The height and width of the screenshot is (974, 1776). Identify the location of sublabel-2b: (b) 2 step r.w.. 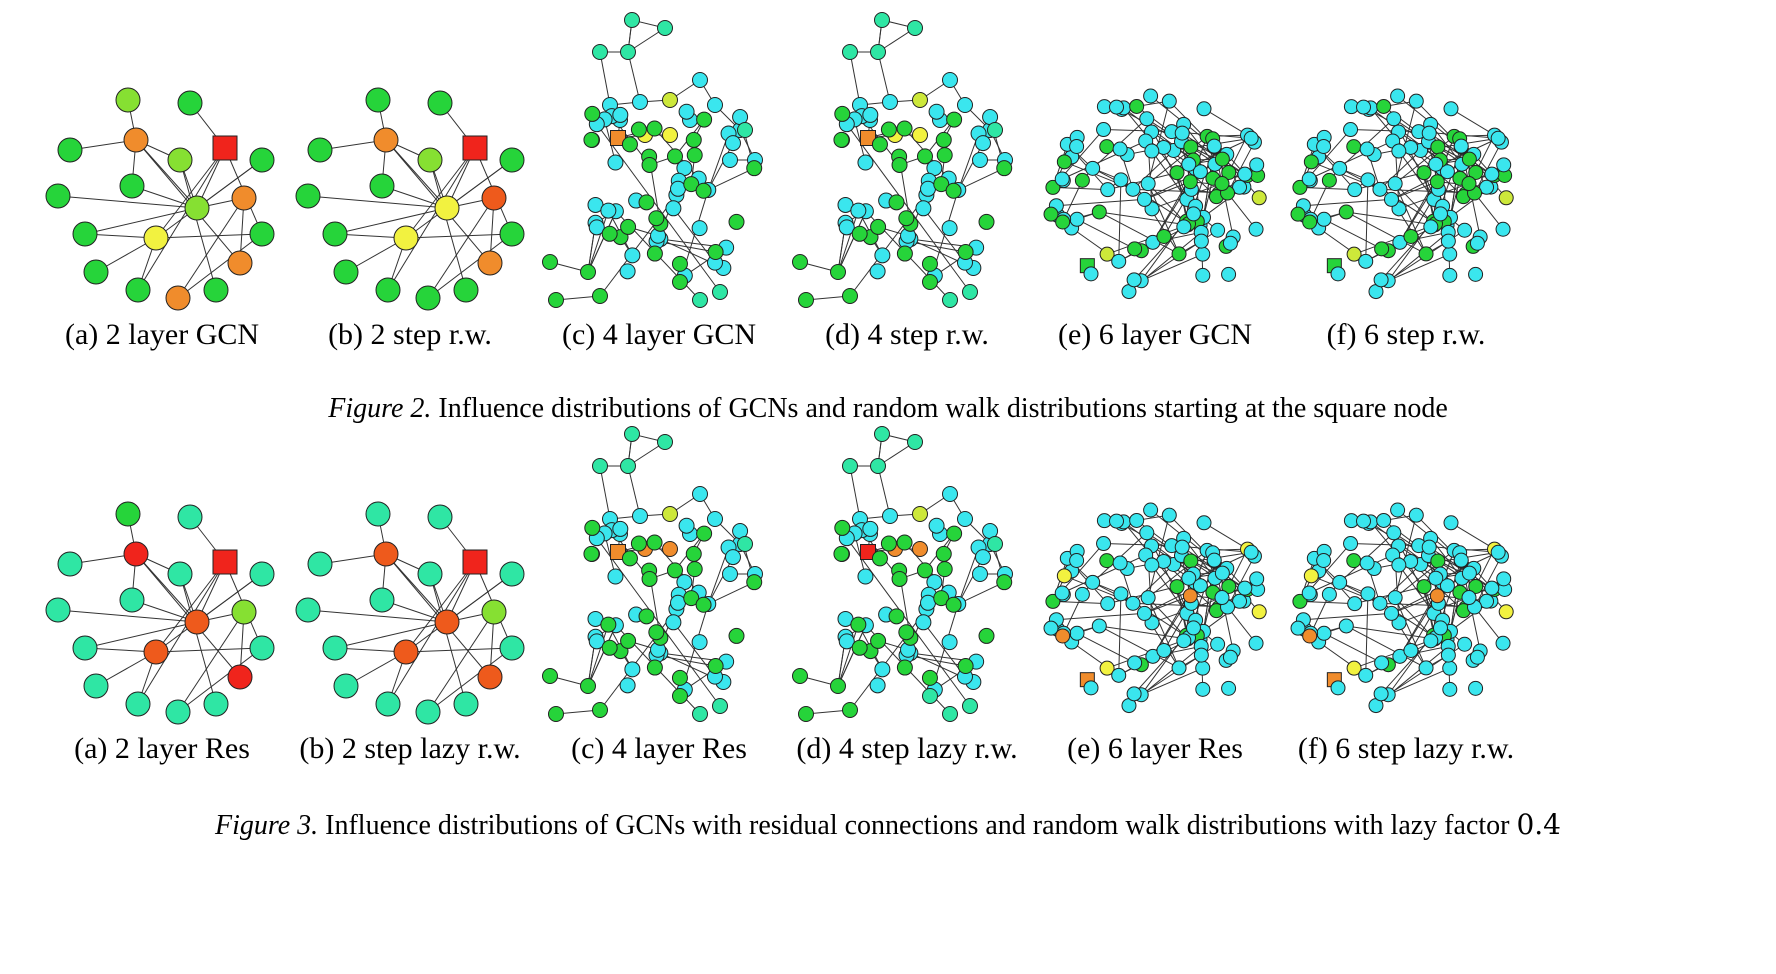
(410, 334).